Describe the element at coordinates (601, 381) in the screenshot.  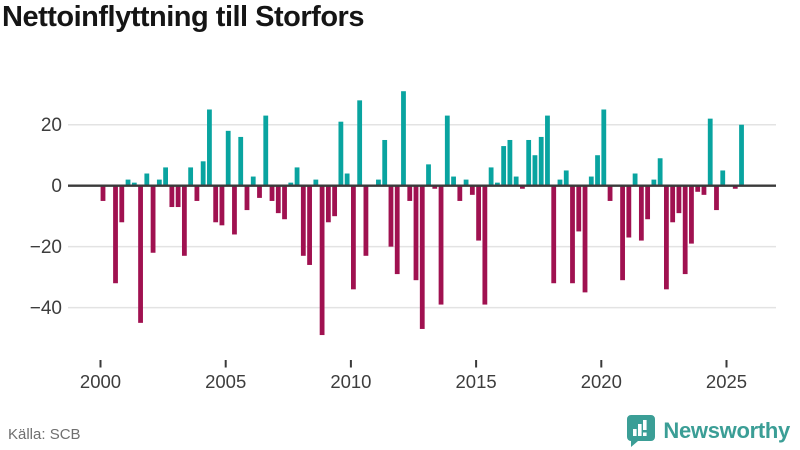
I see `x-tick-label: 2020` at that location.